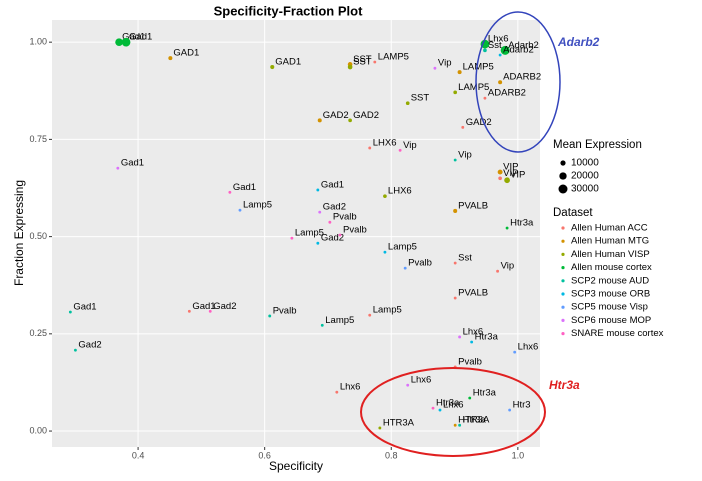 This screenshot has height=481, width=702. Describe the element at coordinates (573, 213) in the screenshot. I see `legend-title: Dataset` at that location.